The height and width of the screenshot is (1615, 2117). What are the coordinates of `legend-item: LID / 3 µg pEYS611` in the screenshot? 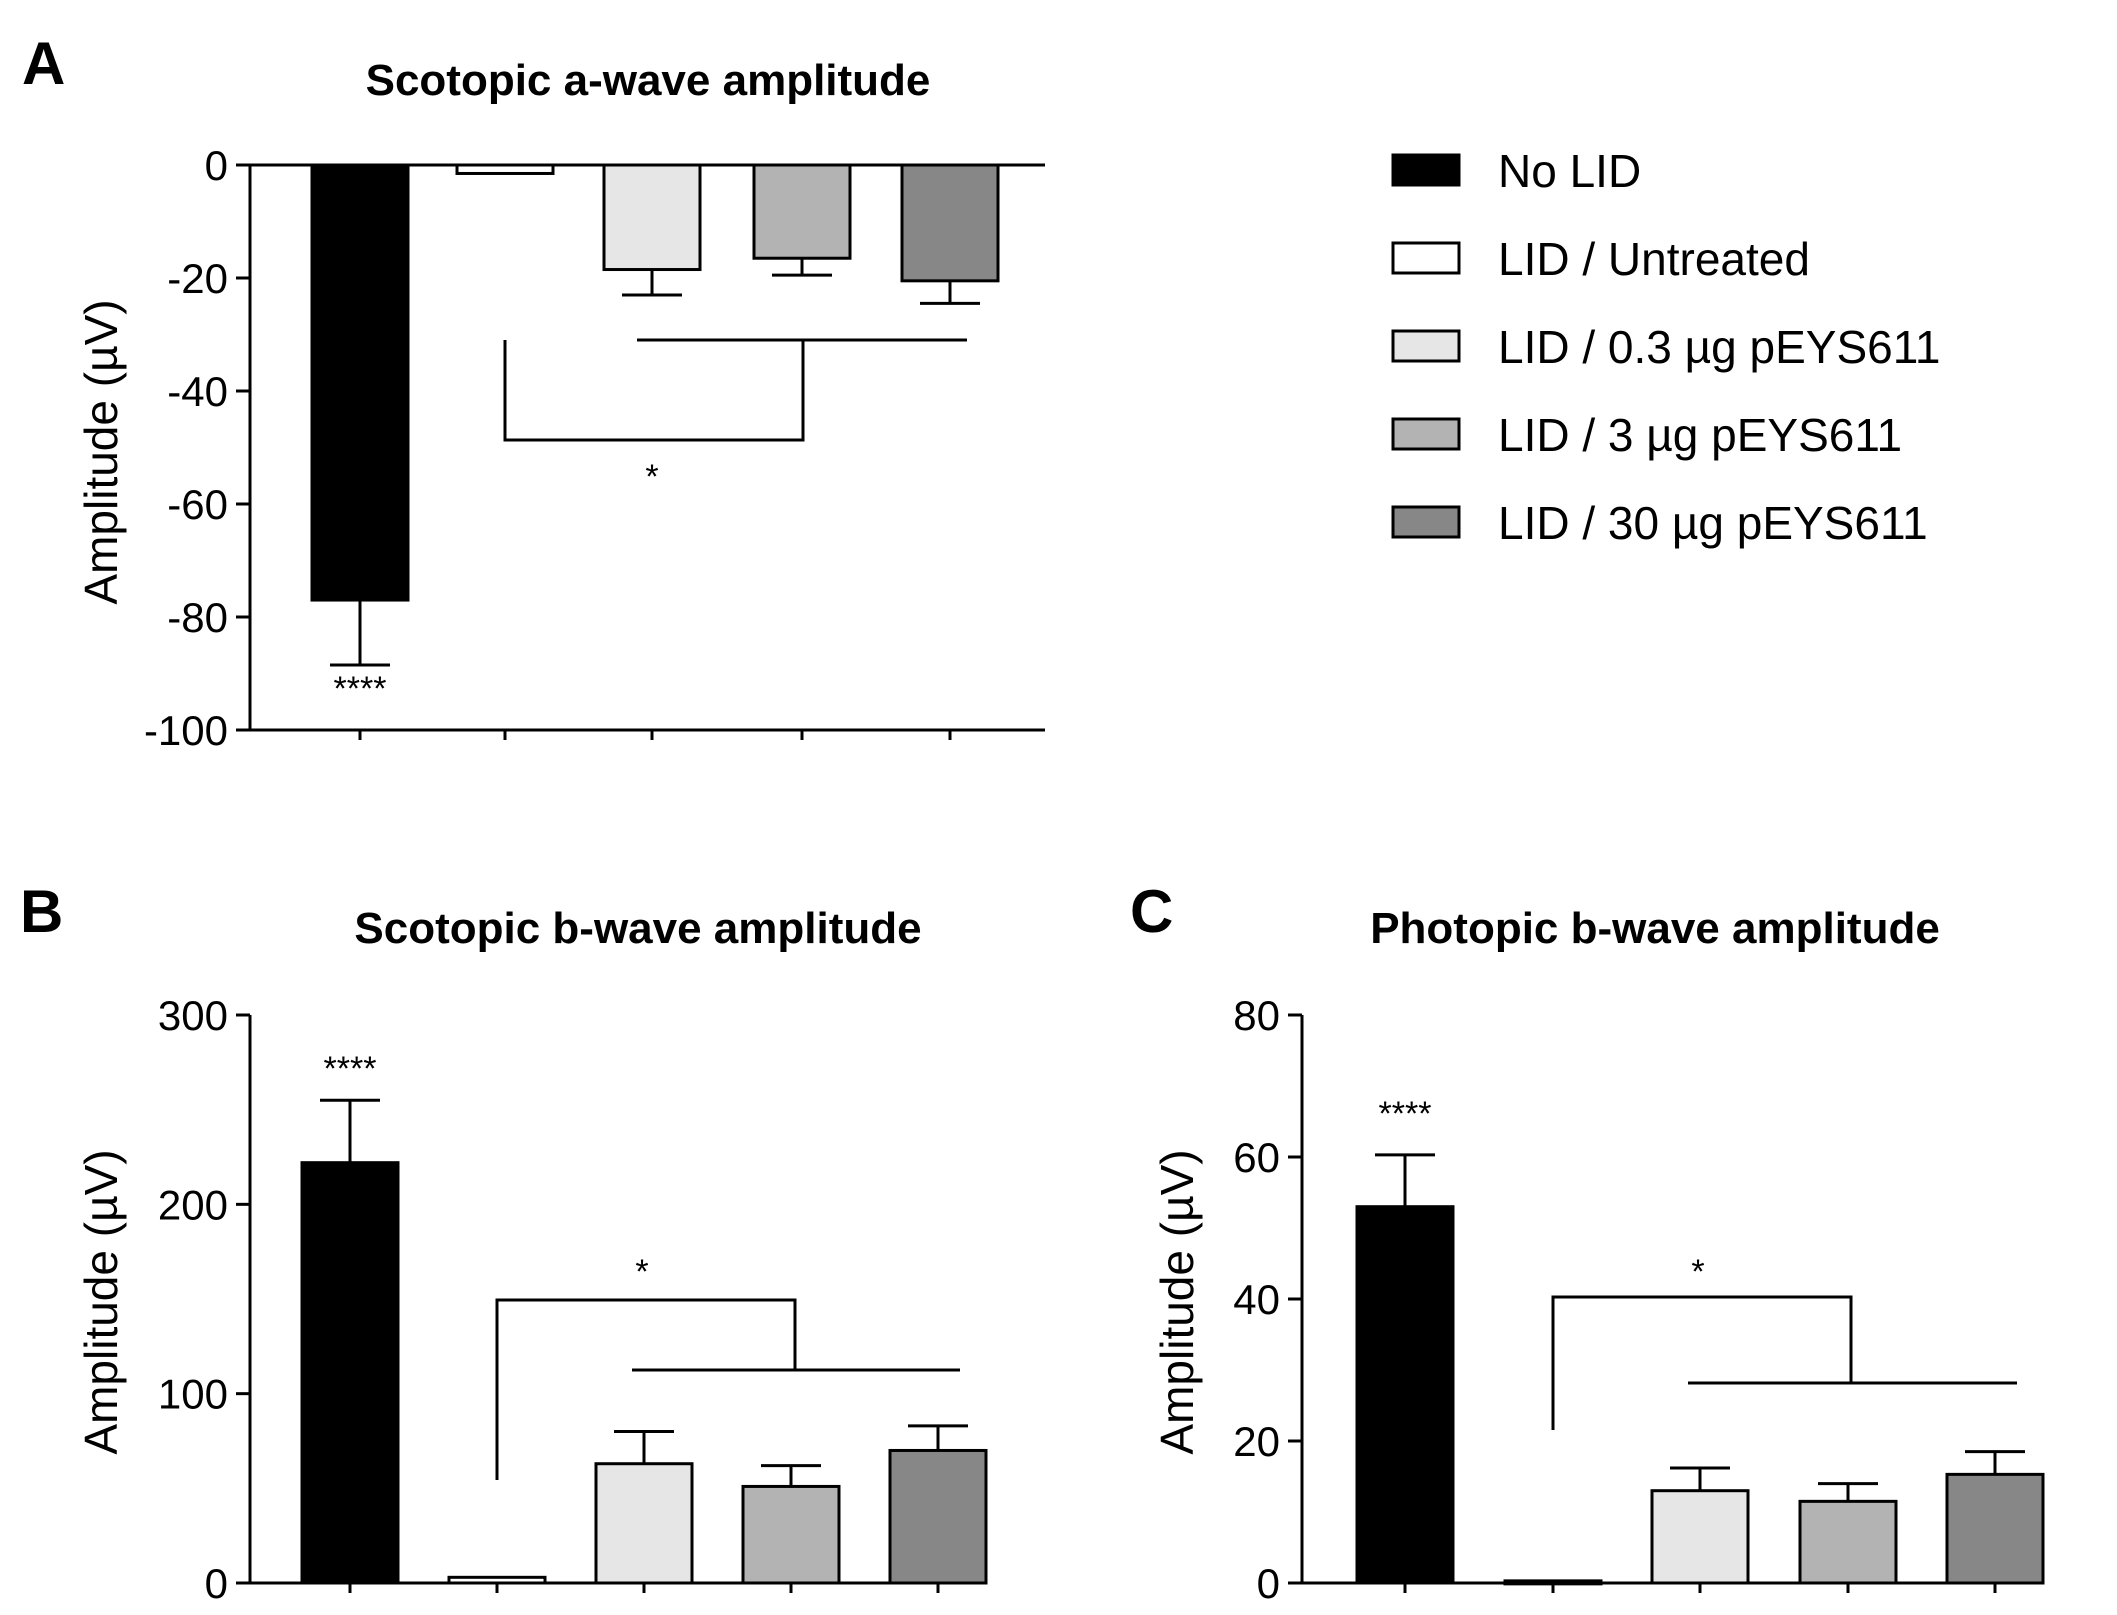 It's located at (1646, 435).